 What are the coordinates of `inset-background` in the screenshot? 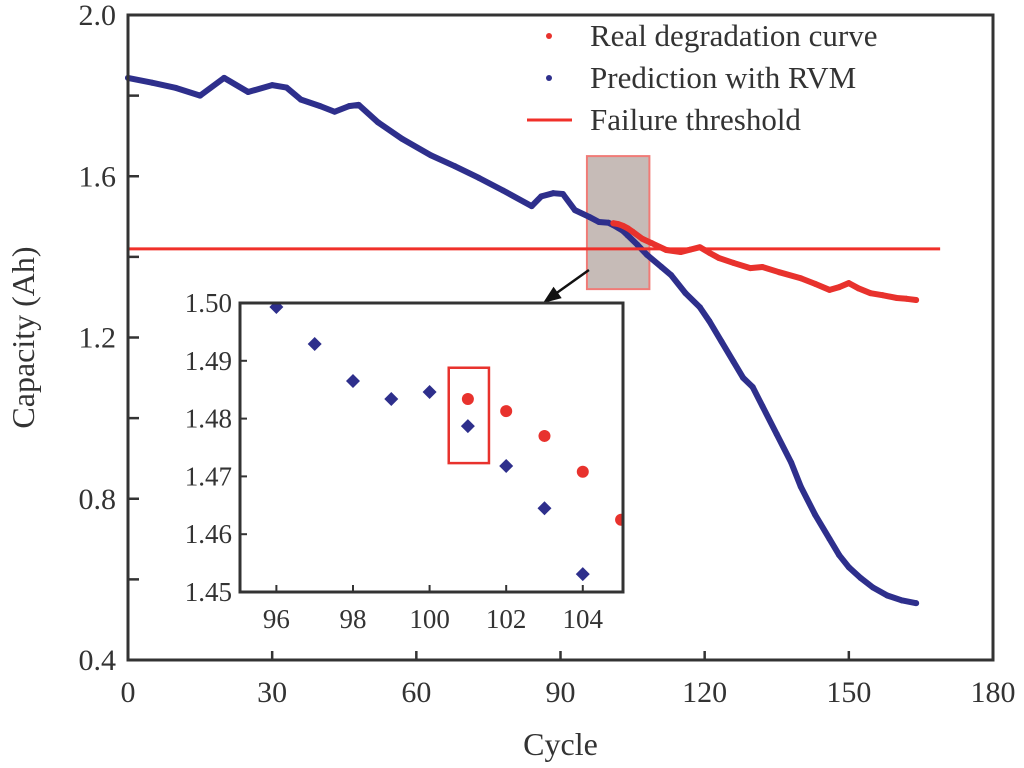 It's located at (431, 447).